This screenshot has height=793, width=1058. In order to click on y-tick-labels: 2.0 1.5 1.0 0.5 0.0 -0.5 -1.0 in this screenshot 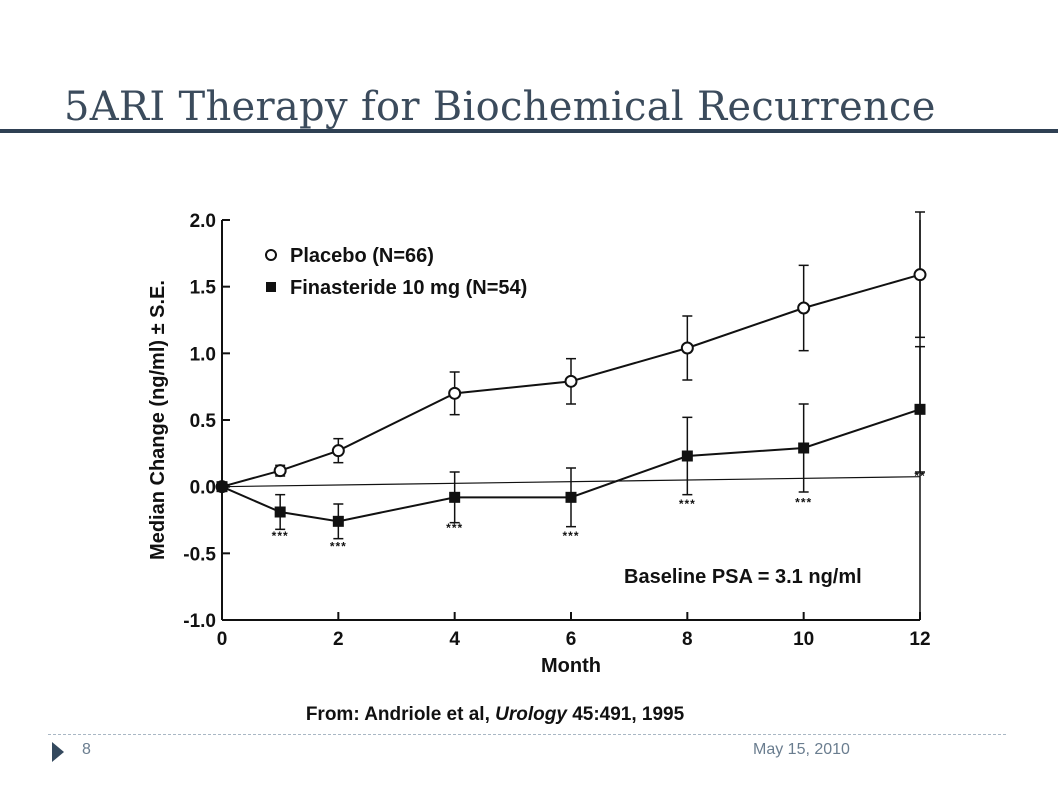, I will do `click(199, 421)`.